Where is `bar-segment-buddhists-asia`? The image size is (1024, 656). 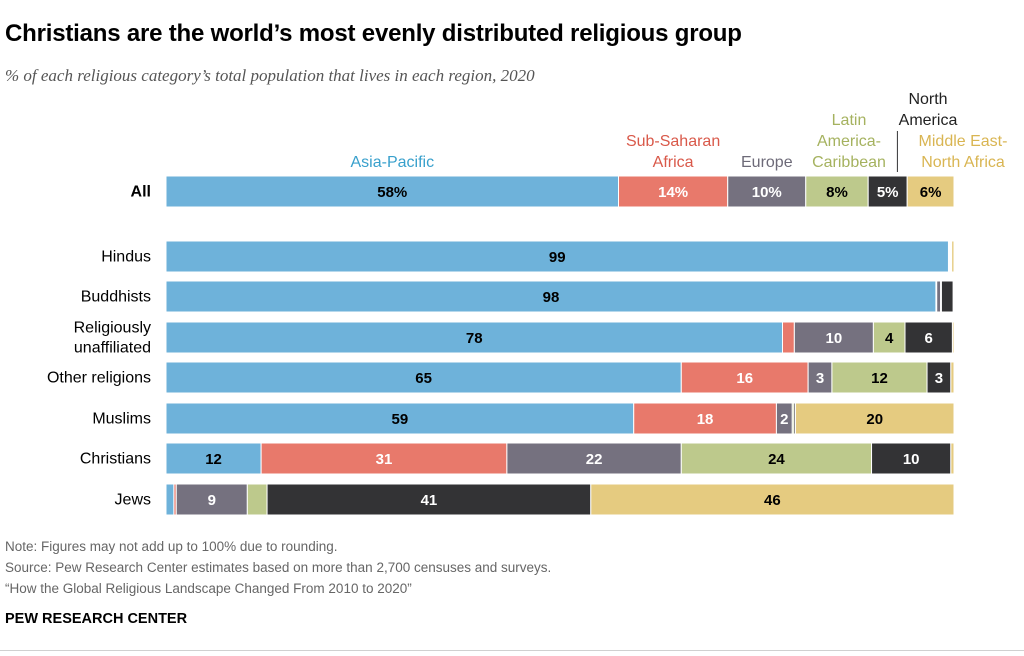
bar-segment-buddhists-asia is located at coordinates (551, 296).